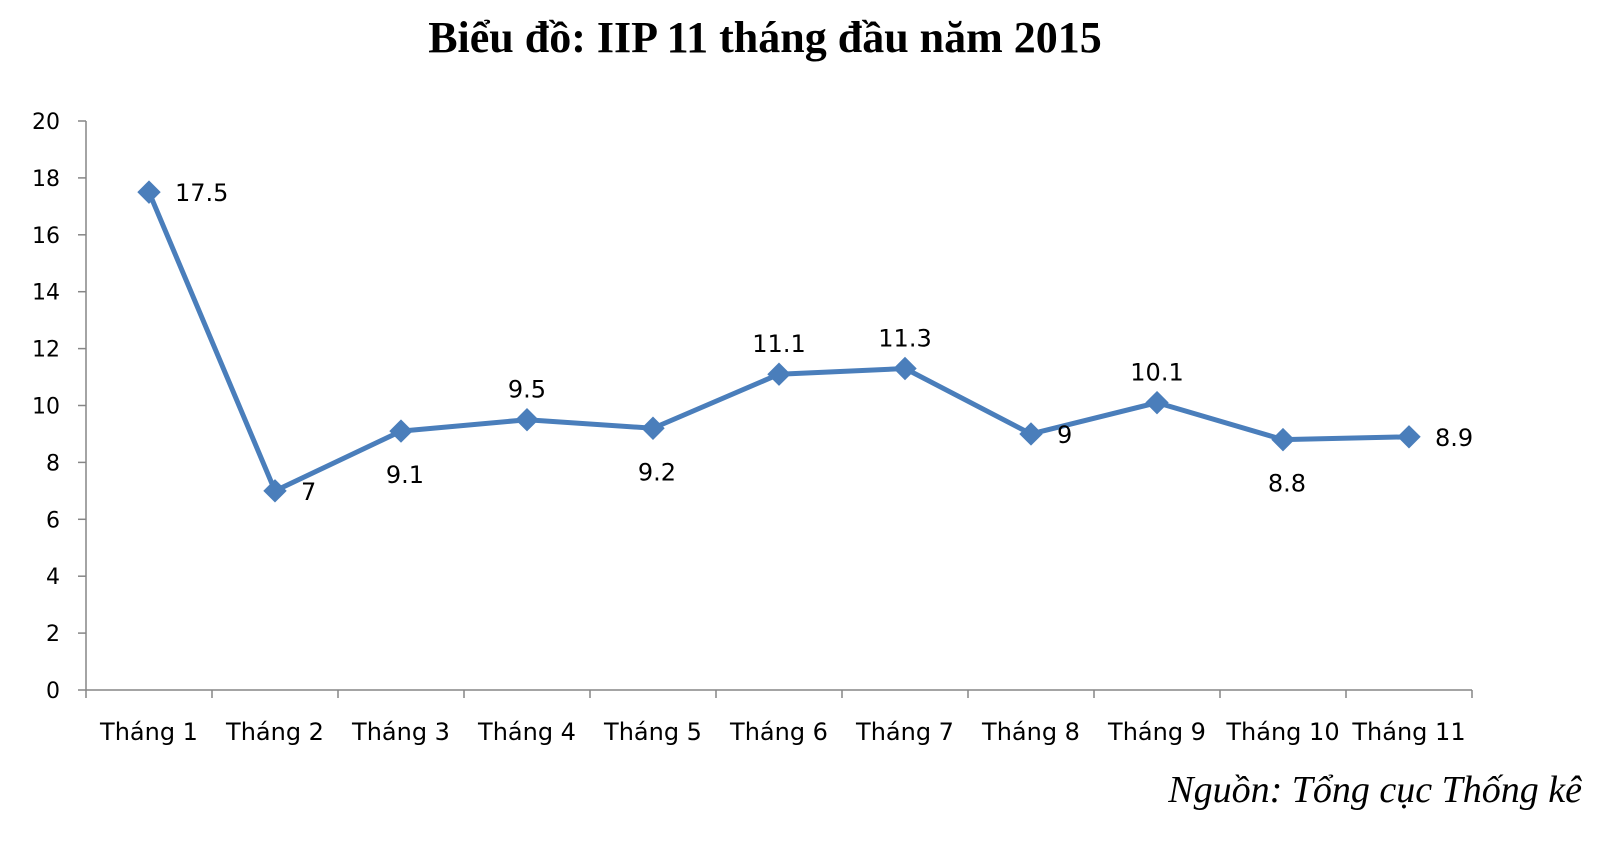  Describe the element at coordinates (1287, 484) in the screenshot. I see `data-label: 8.8` at that location.